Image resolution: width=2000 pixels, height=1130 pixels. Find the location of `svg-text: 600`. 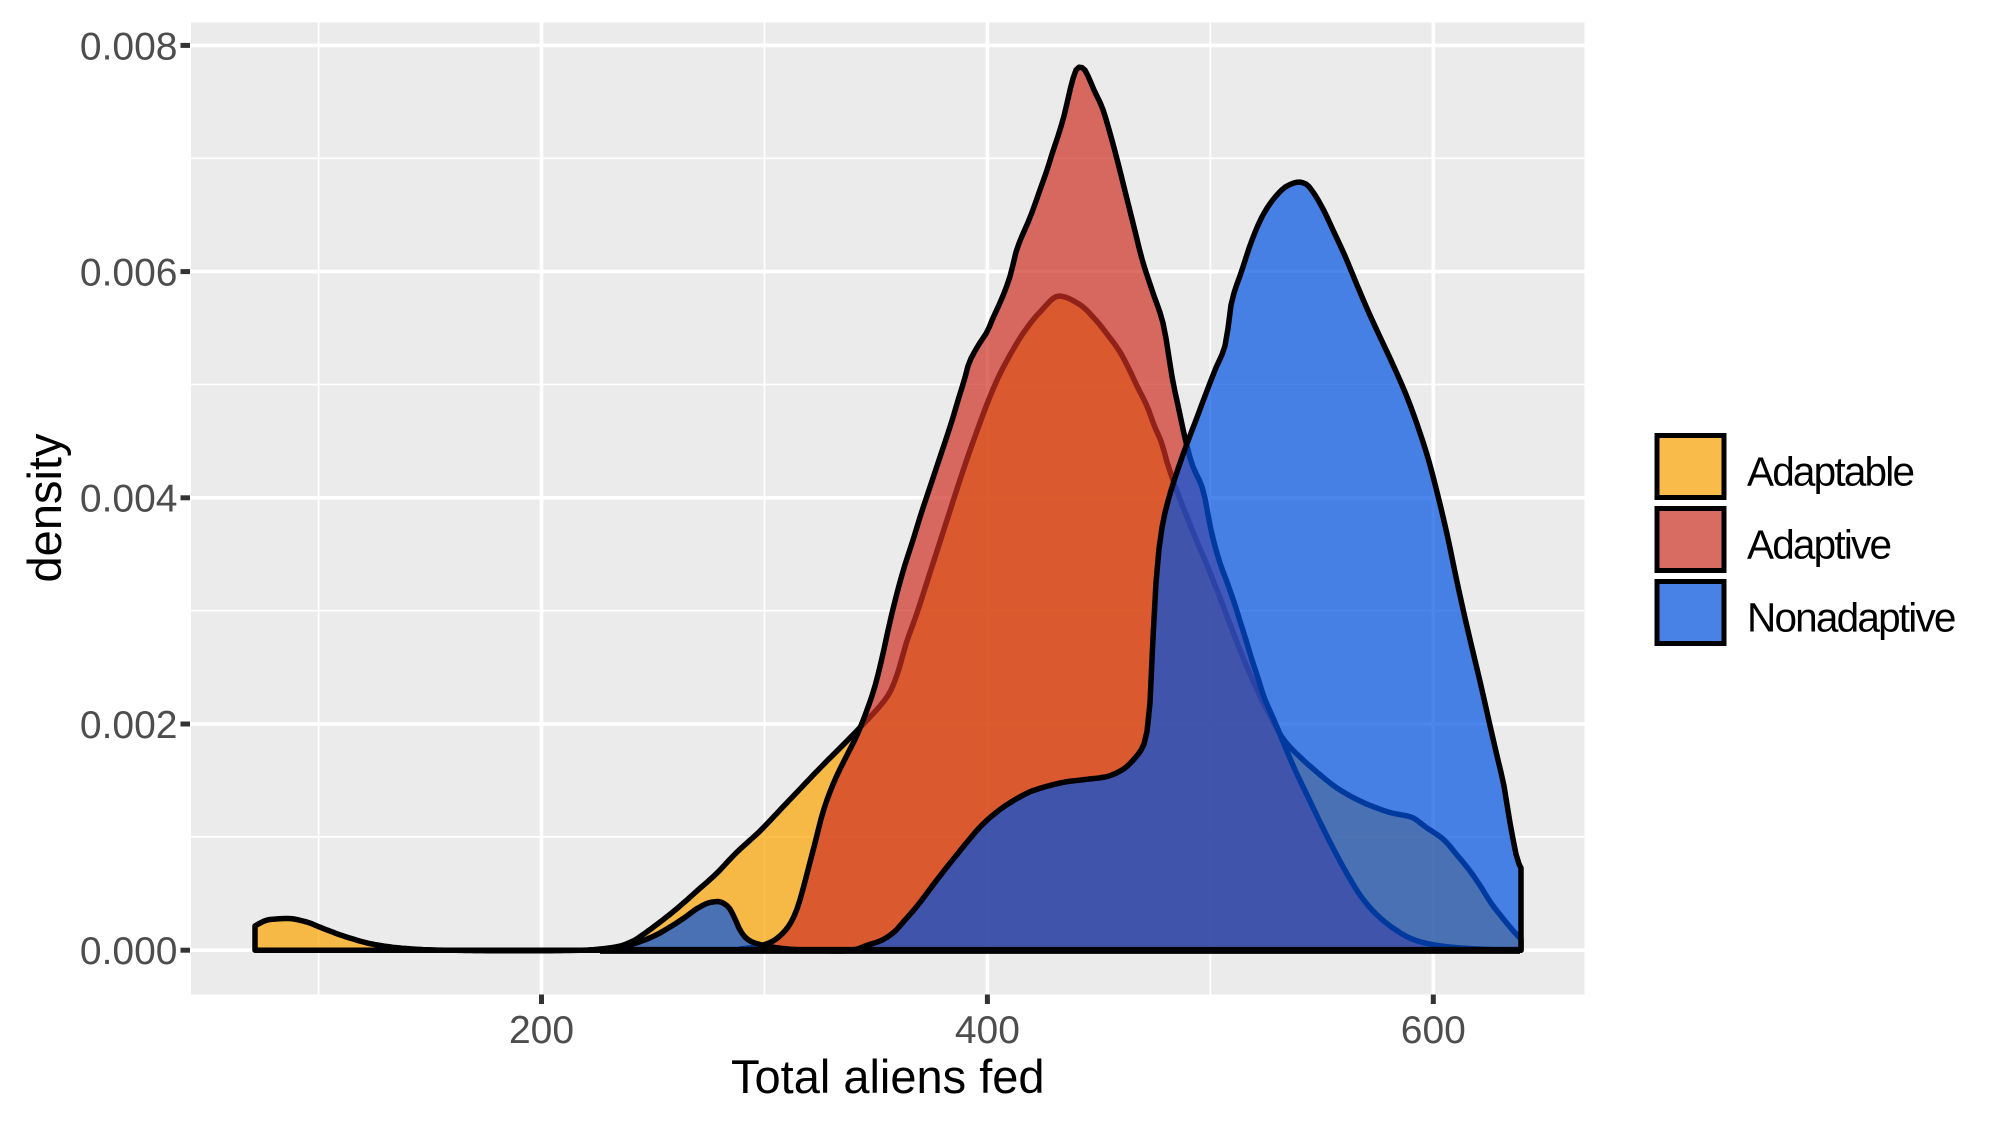

svg-text: 600 is located at coordinates (1433, 1030).